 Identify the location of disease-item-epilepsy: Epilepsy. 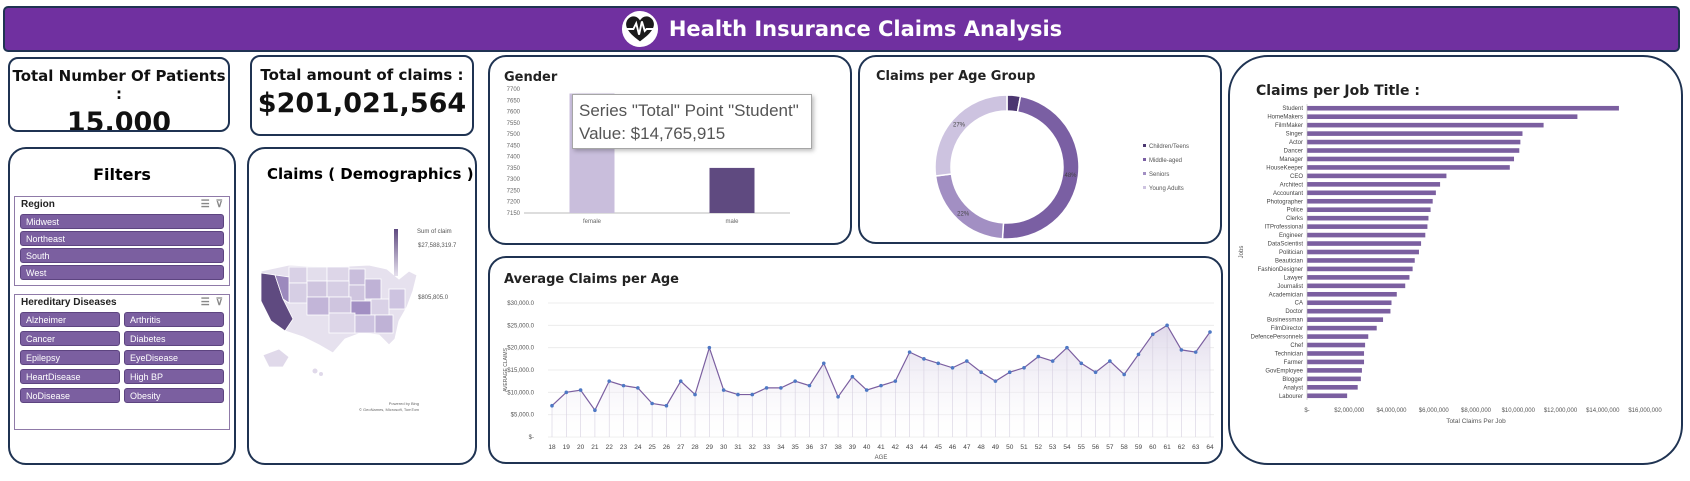
(70, 357).